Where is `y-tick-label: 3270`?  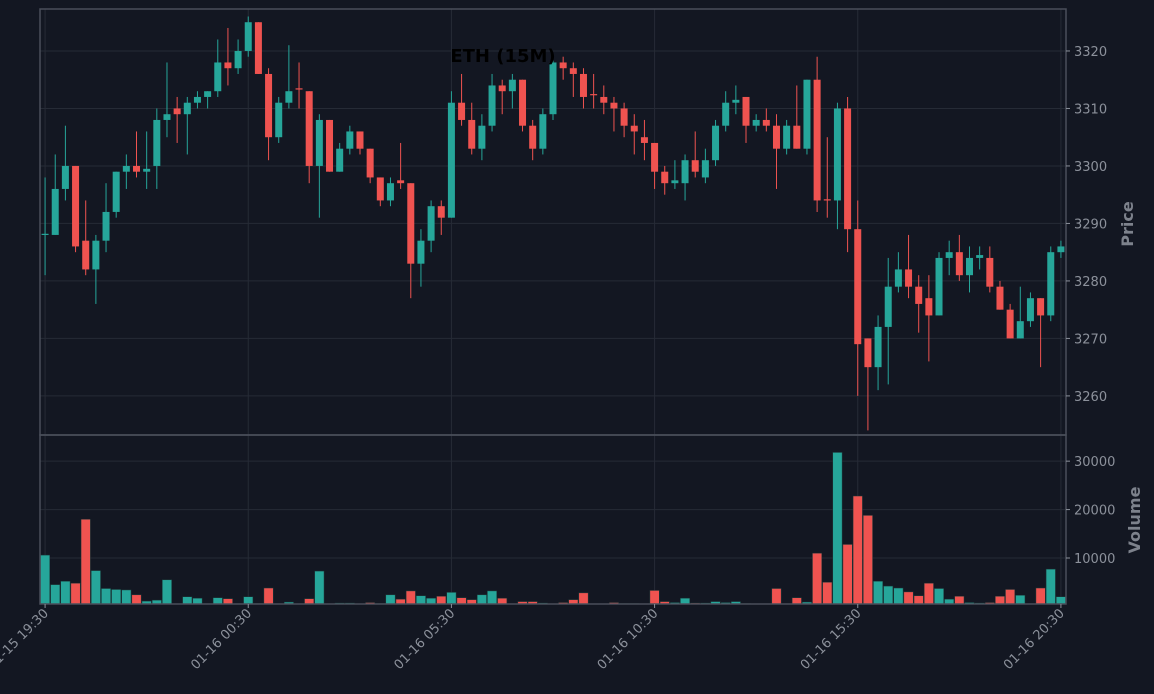 y-tick-label: 3270 is located at coordinates (1090, 339).